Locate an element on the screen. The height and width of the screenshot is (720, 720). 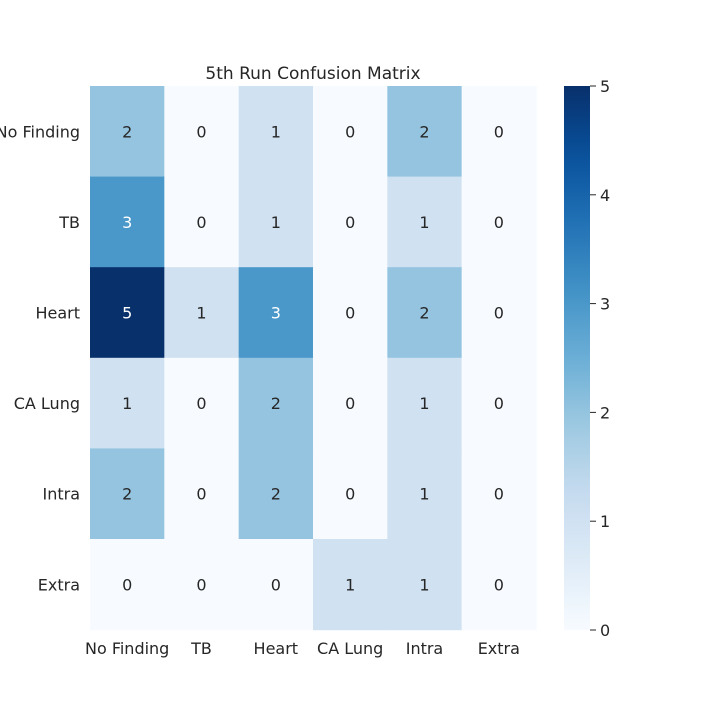
cell-value-label: 5 is located at coordinates (127, 313).